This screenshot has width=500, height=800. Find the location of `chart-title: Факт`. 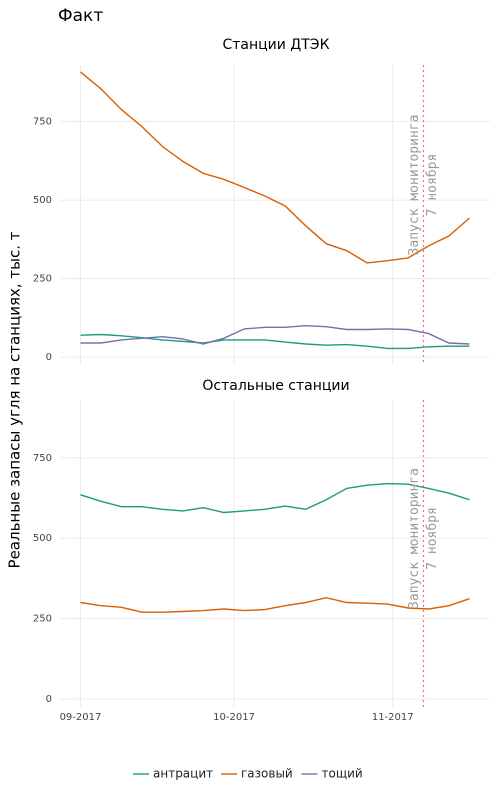

chart-title: Факт is located at coordinates (80, 16).